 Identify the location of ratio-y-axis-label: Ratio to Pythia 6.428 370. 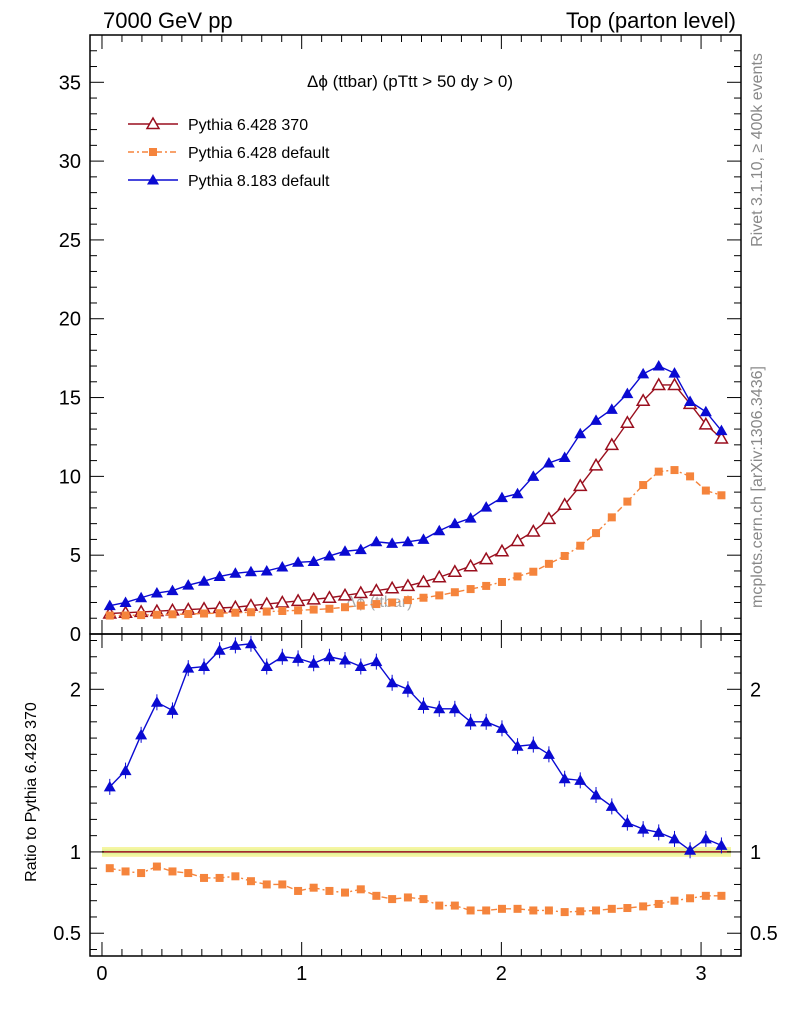
(31, 792).